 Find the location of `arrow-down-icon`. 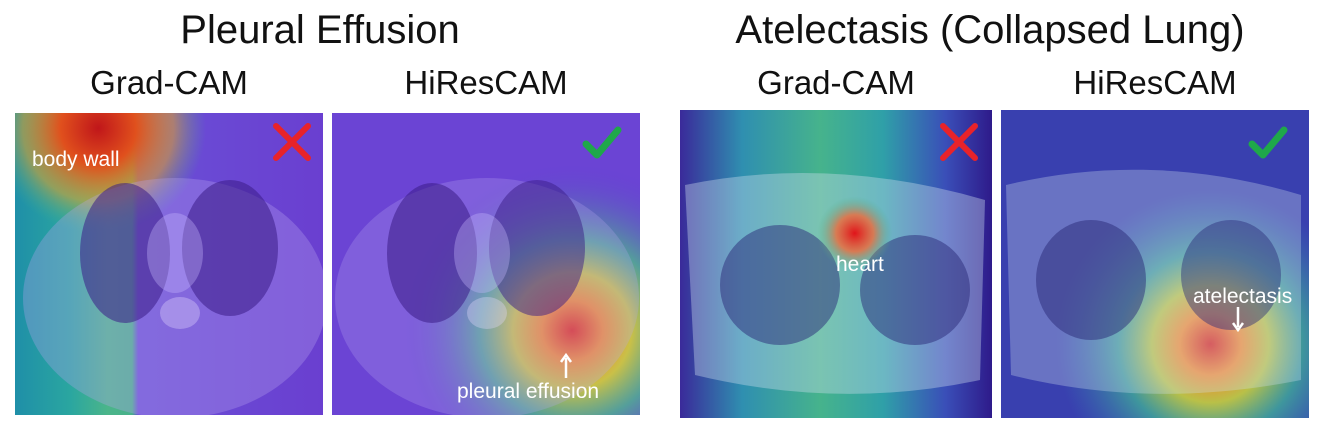

arrow-down-icon is located at coordinates (1238, 320).